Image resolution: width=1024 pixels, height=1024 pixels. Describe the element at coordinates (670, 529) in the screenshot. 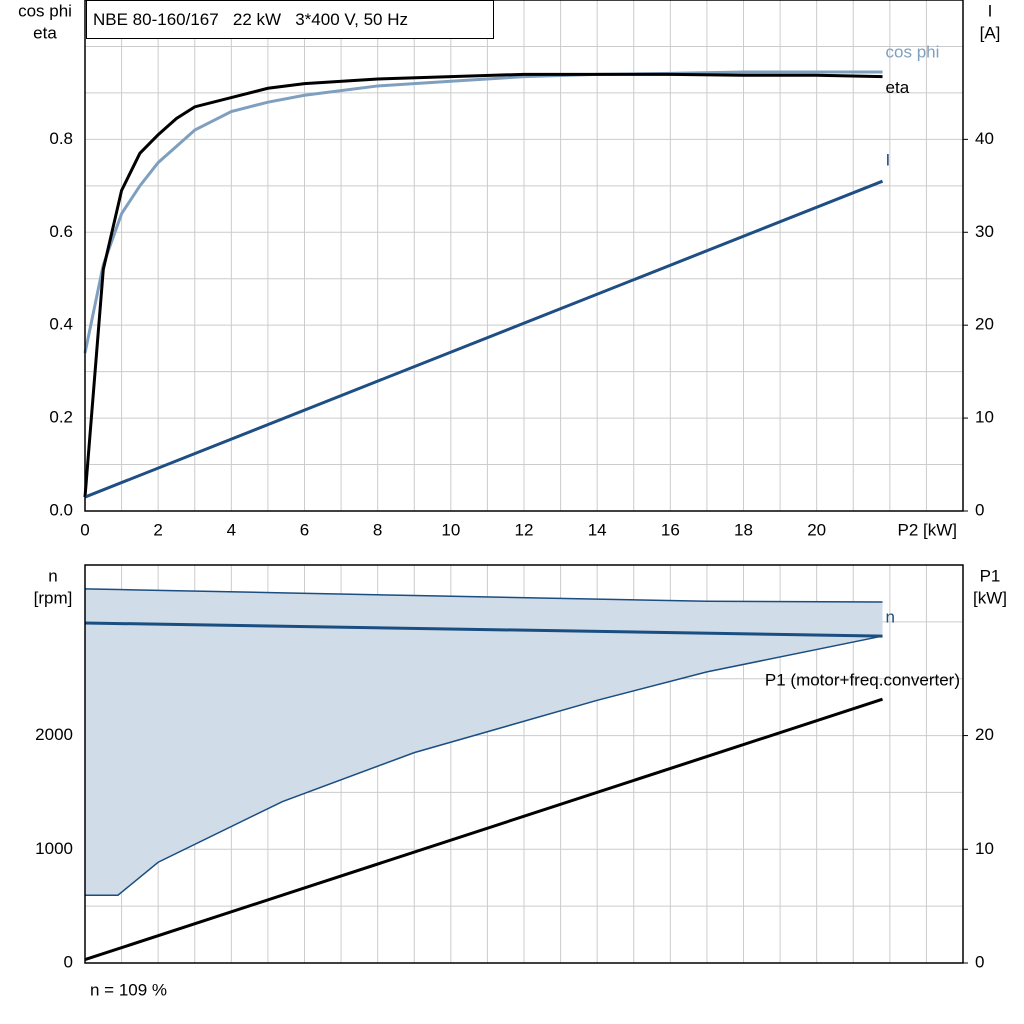

I see `x-tick-label: 16` at that location.